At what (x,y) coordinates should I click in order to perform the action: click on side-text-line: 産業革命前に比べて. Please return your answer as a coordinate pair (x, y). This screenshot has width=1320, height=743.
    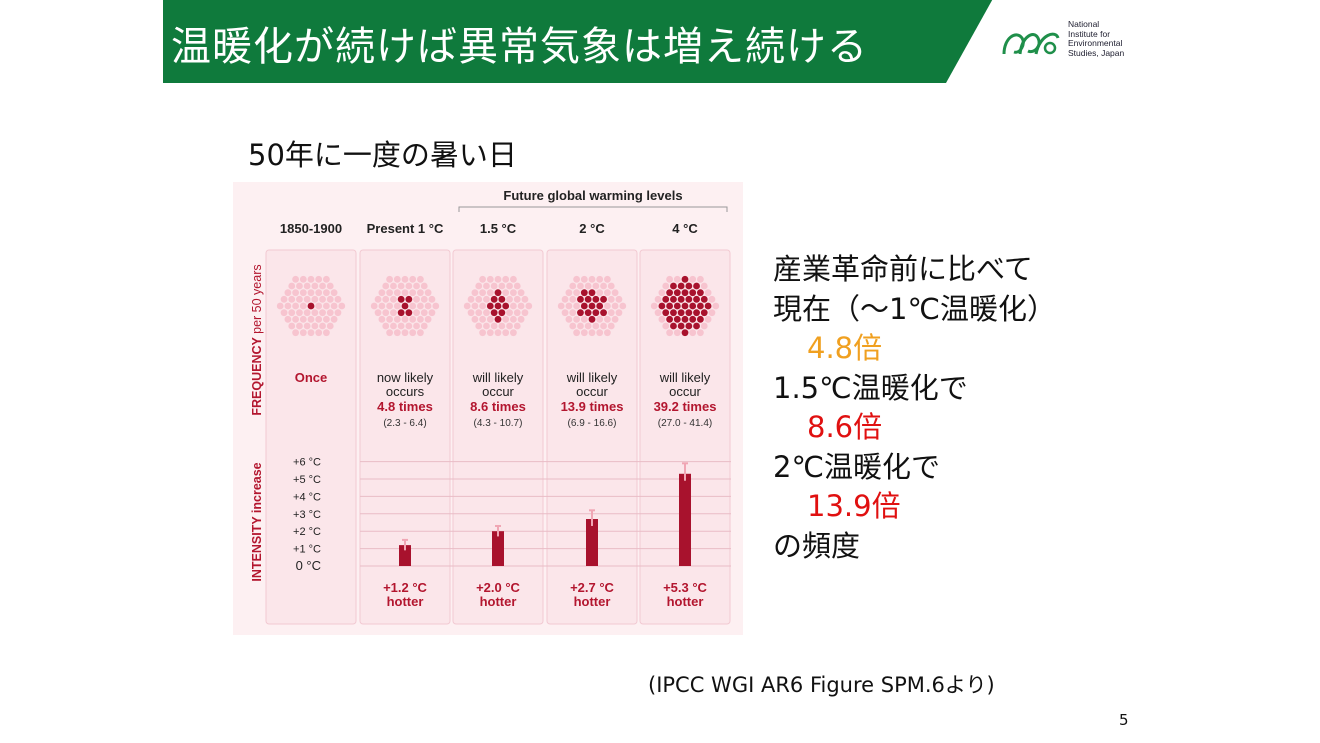
    Looking at the image, I should click on (903, 269).